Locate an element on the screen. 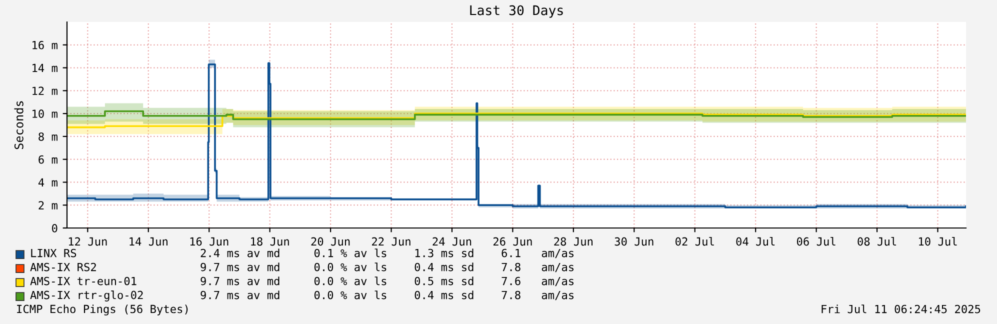 The width and height of the screenshot is (997, 324). x-tick-label: 30 Jun is located at coordinates (634, 241).